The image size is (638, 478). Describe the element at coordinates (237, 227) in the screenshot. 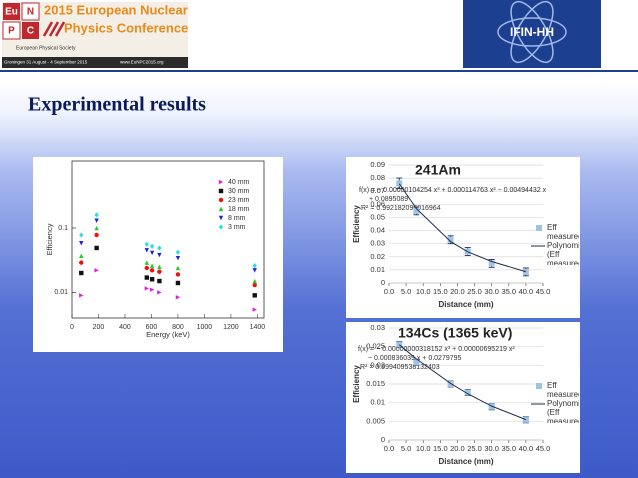

I see `legend-label: 3 mm` at that location.